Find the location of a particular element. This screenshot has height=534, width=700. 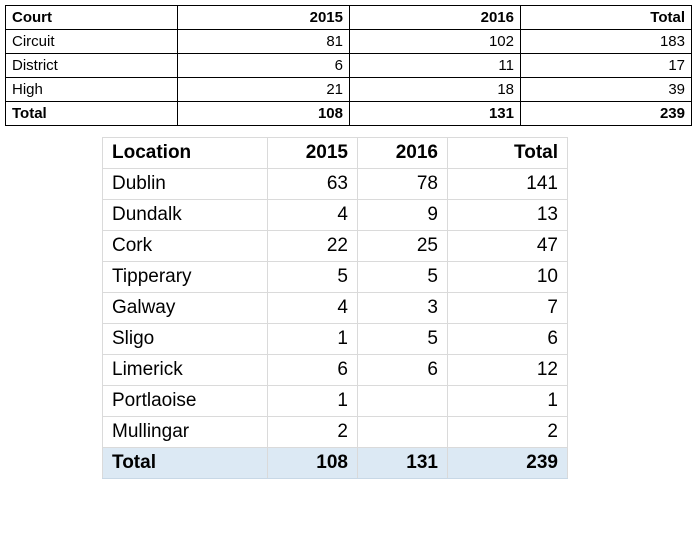

value-2016: 11 is located at coordinates (435, 65).